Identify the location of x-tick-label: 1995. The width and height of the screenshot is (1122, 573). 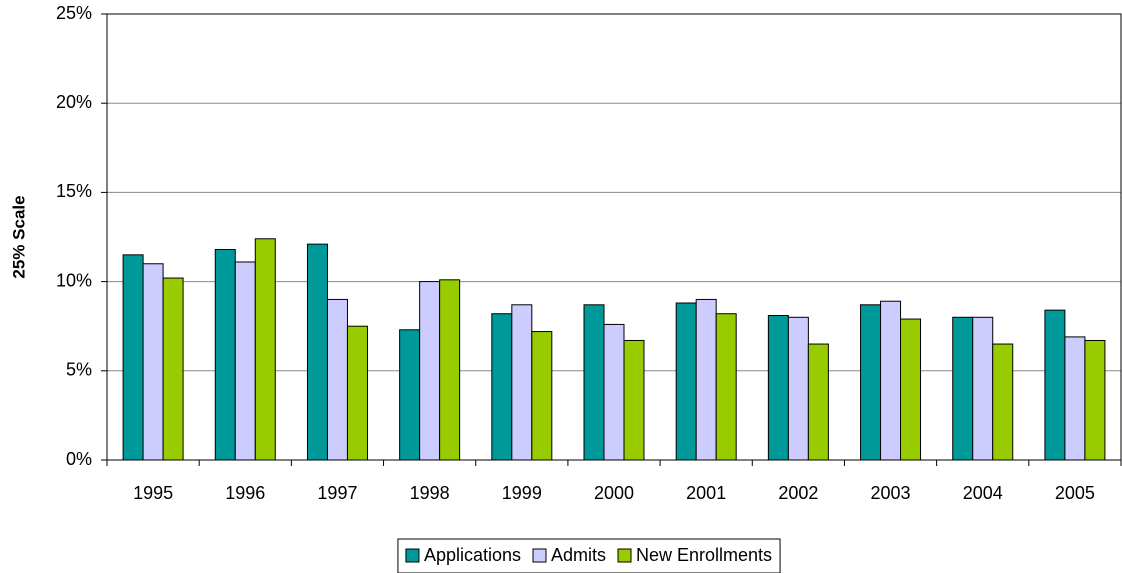
(153, 493).